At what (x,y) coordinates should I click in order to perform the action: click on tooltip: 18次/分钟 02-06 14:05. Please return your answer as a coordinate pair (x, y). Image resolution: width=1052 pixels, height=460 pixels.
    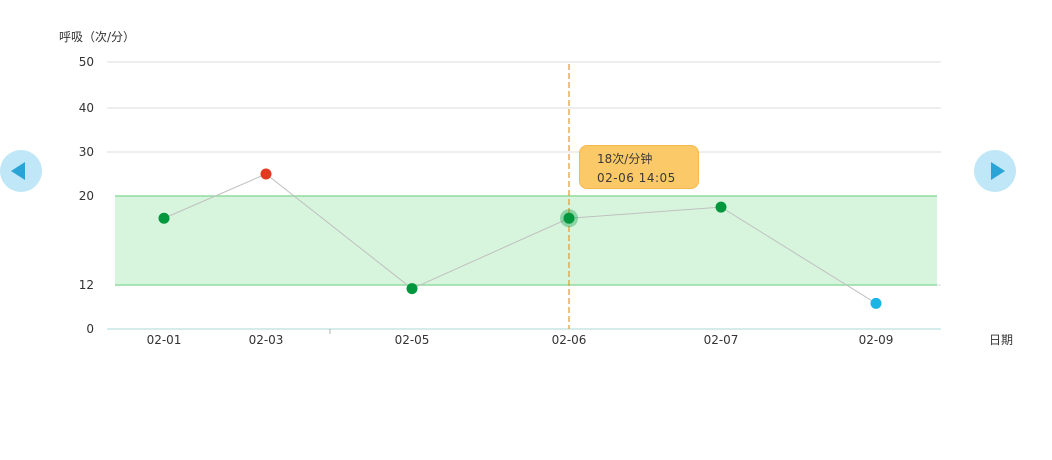
    Looking at the image, I should click on (639, 167).